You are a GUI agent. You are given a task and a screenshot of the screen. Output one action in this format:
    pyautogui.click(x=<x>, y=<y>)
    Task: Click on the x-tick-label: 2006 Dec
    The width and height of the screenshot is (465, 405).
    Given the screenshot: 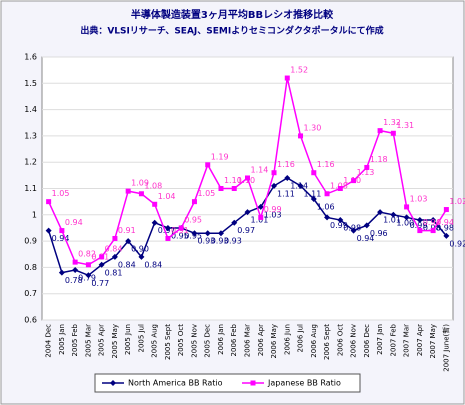 What is the action you would take?
    pyautogui.click(x=367, y=341)
    